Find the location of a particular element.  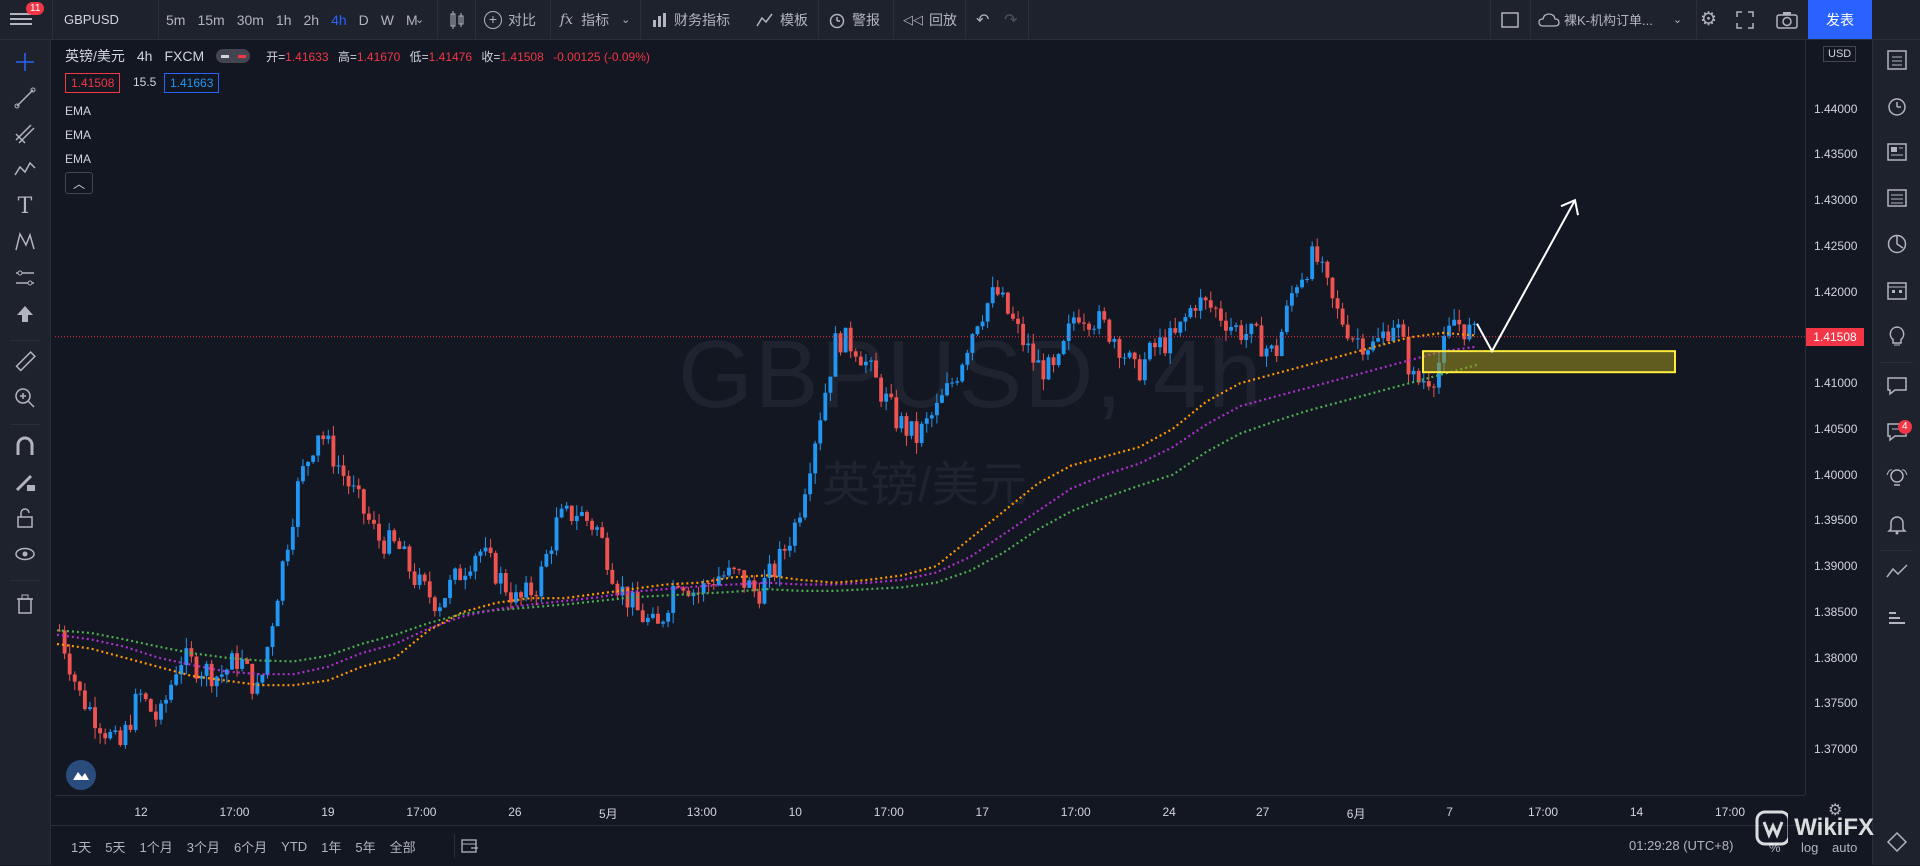

ideas-bulb-icon is located at coordinates (1897, 478).